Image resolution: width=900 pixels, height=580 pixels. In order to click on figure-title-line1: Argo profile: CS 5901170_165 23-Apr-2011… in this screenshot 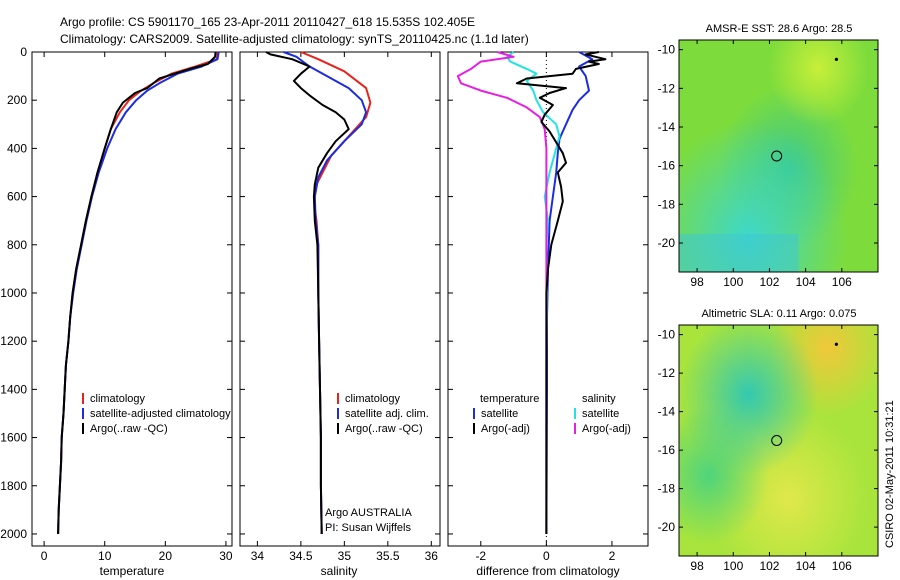, I will do `click(267, 22)`.